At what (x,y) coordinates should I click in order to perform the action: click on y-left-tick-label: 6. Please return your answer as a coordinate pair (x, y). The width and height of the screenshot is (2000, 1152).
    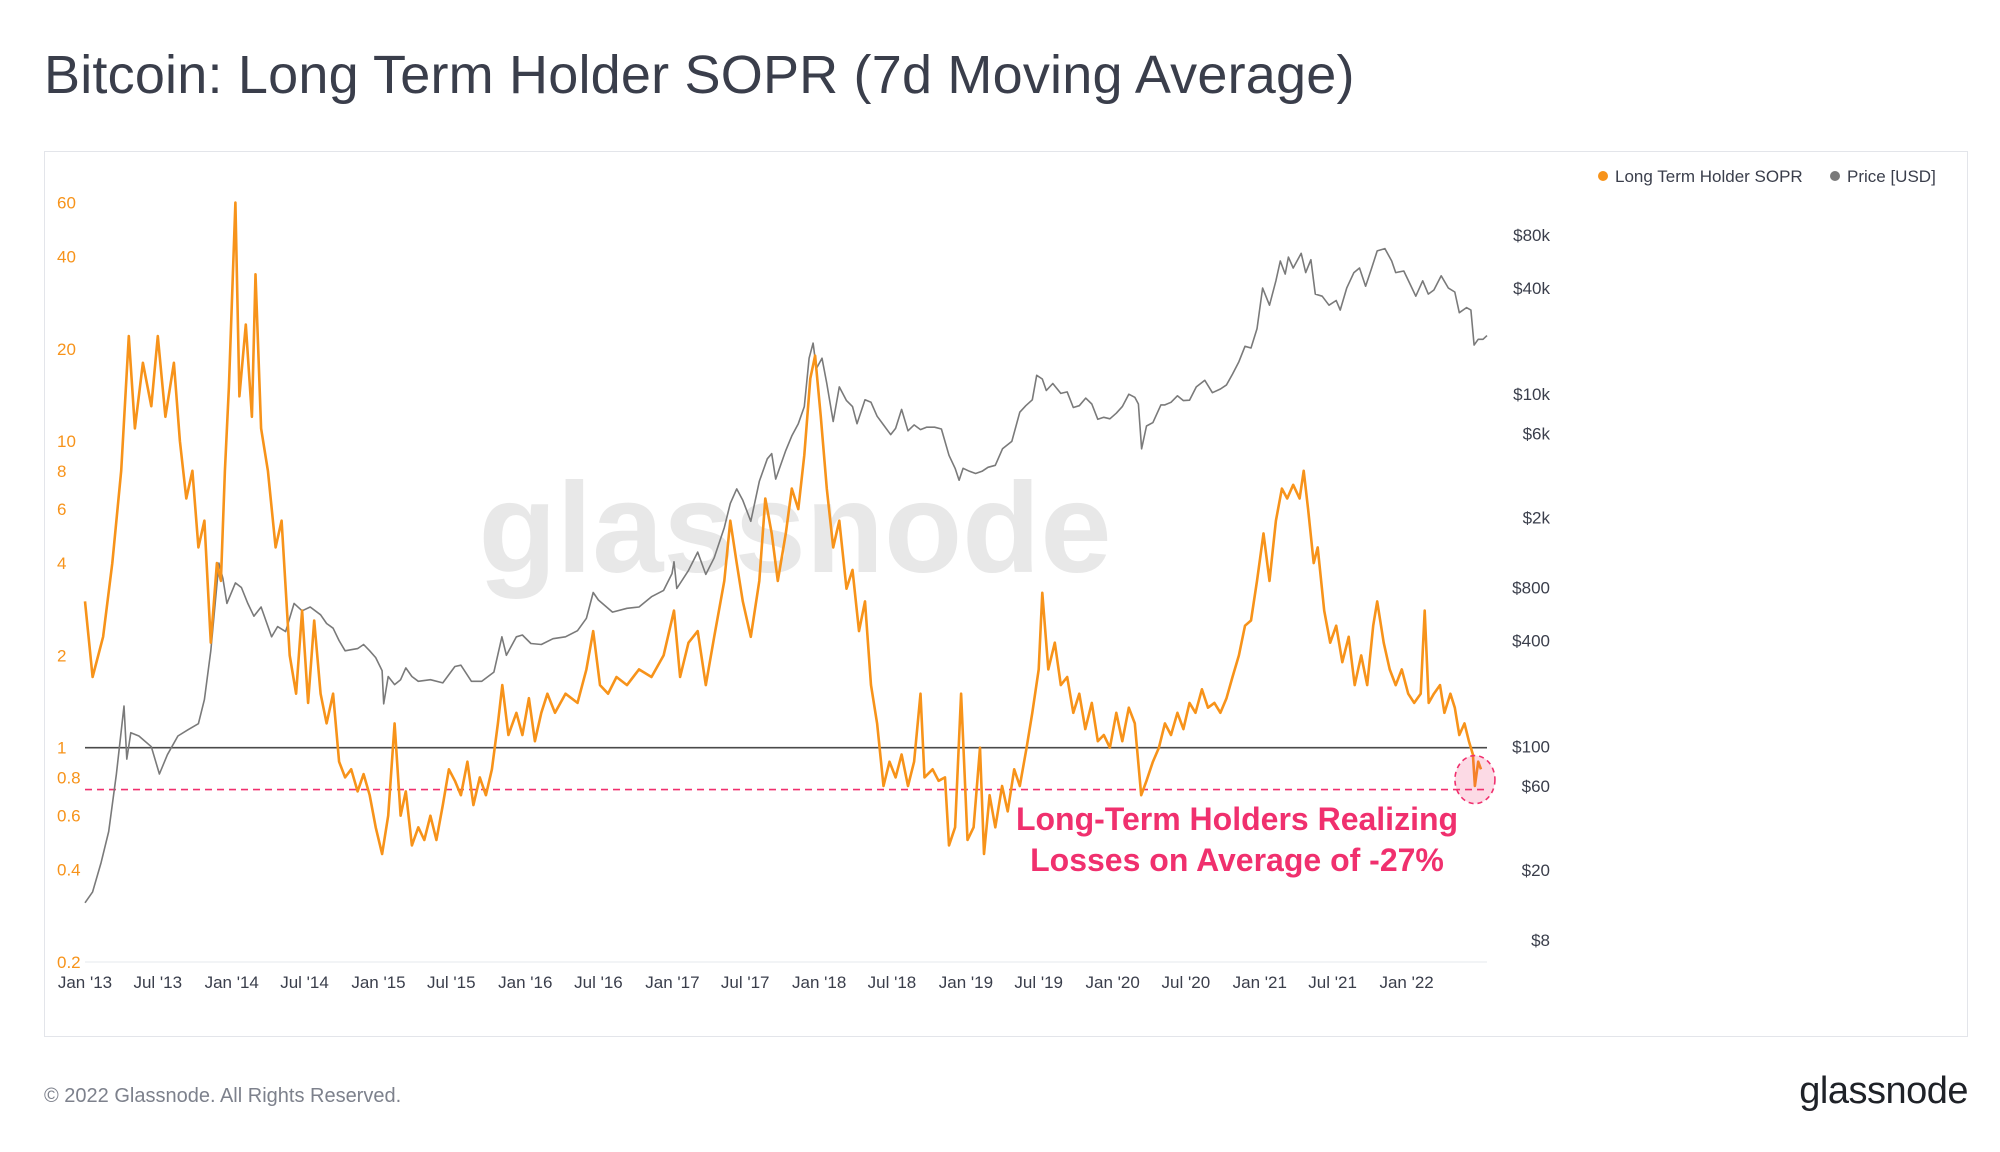
    Looking at the image, I should click on (61, 509).